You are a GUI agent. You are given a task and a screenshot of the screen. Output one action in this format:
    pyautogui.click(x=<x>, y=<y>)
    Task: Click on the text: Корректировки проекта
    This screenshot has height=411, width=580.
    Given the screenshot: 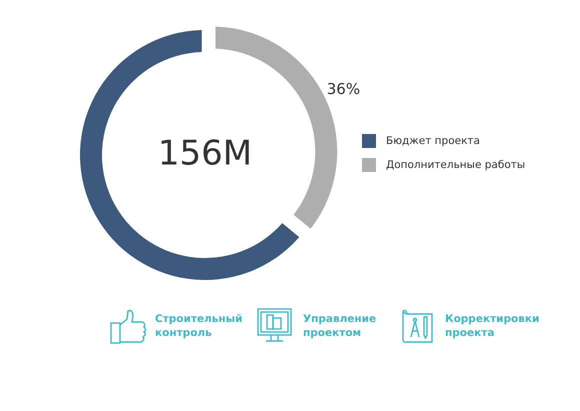 What is the action you would take?
    pyautogui.click(x=492, y=326)
    